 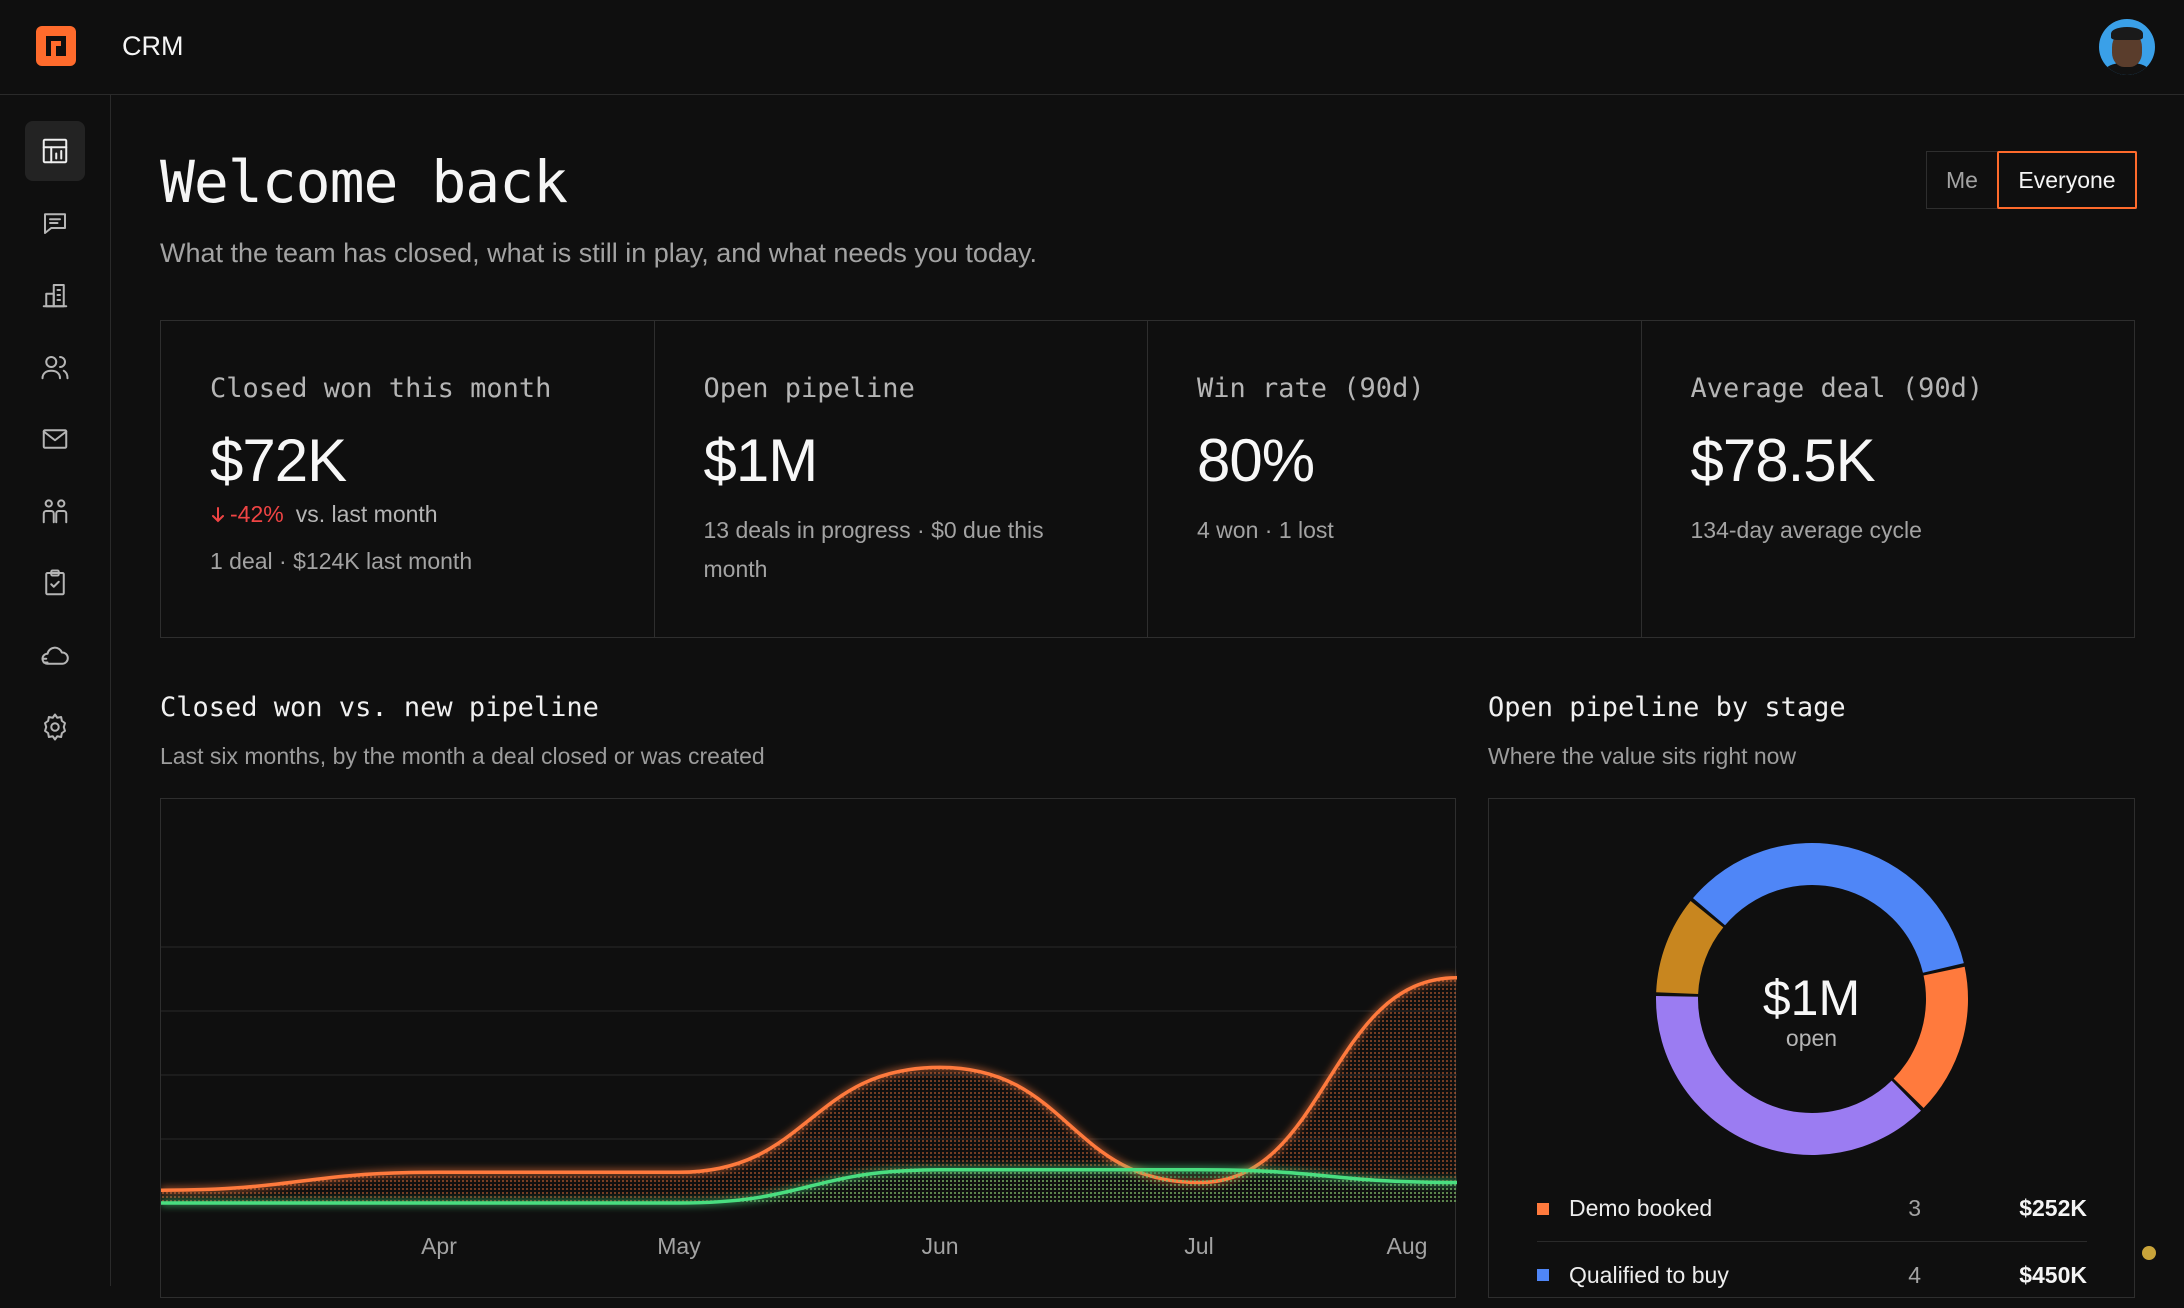 I want to click on pipeline-chart-title: Open pipeline by stage, so click(x=1667, y=707).